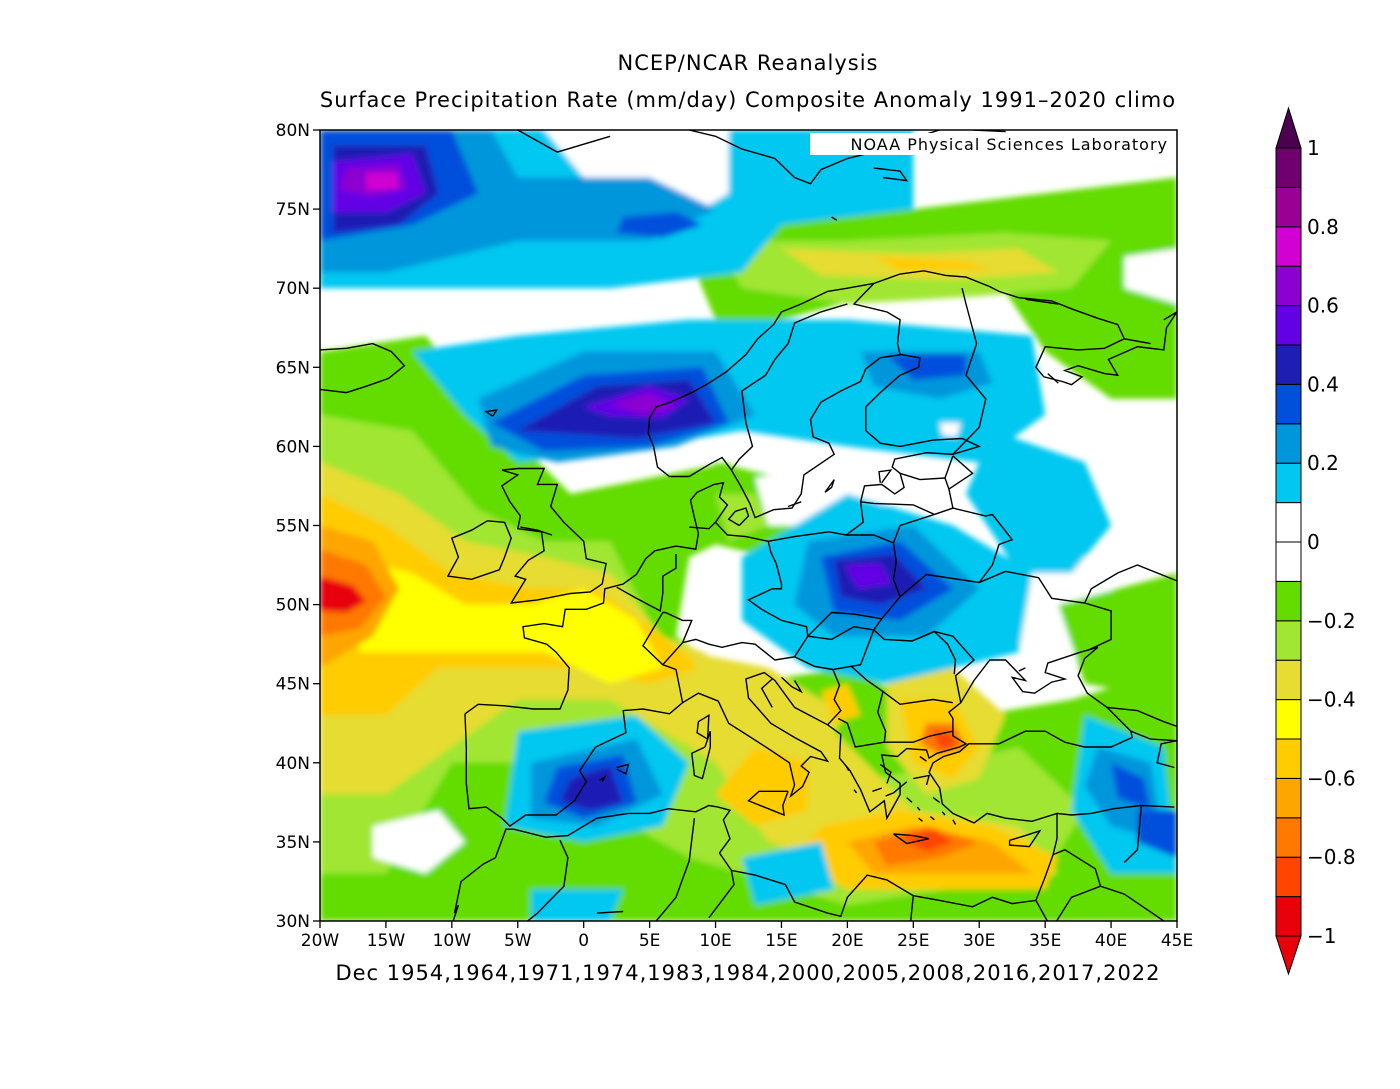 This screenshot has height=1089, width=1400. I want to click on x-tick-label: 20E, so click(847, 941).